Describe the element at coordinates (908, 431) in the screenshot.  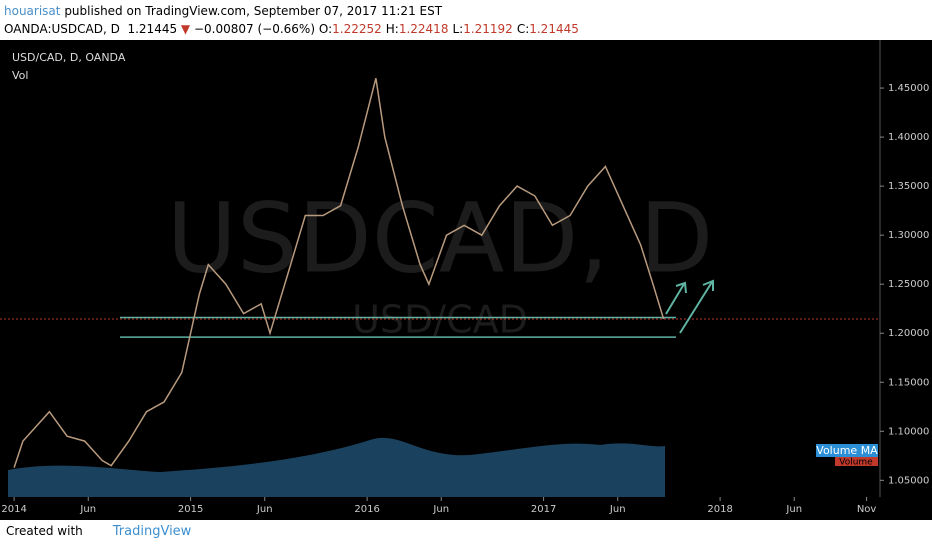
I see `y-tick-label: 1.10000` at that location.